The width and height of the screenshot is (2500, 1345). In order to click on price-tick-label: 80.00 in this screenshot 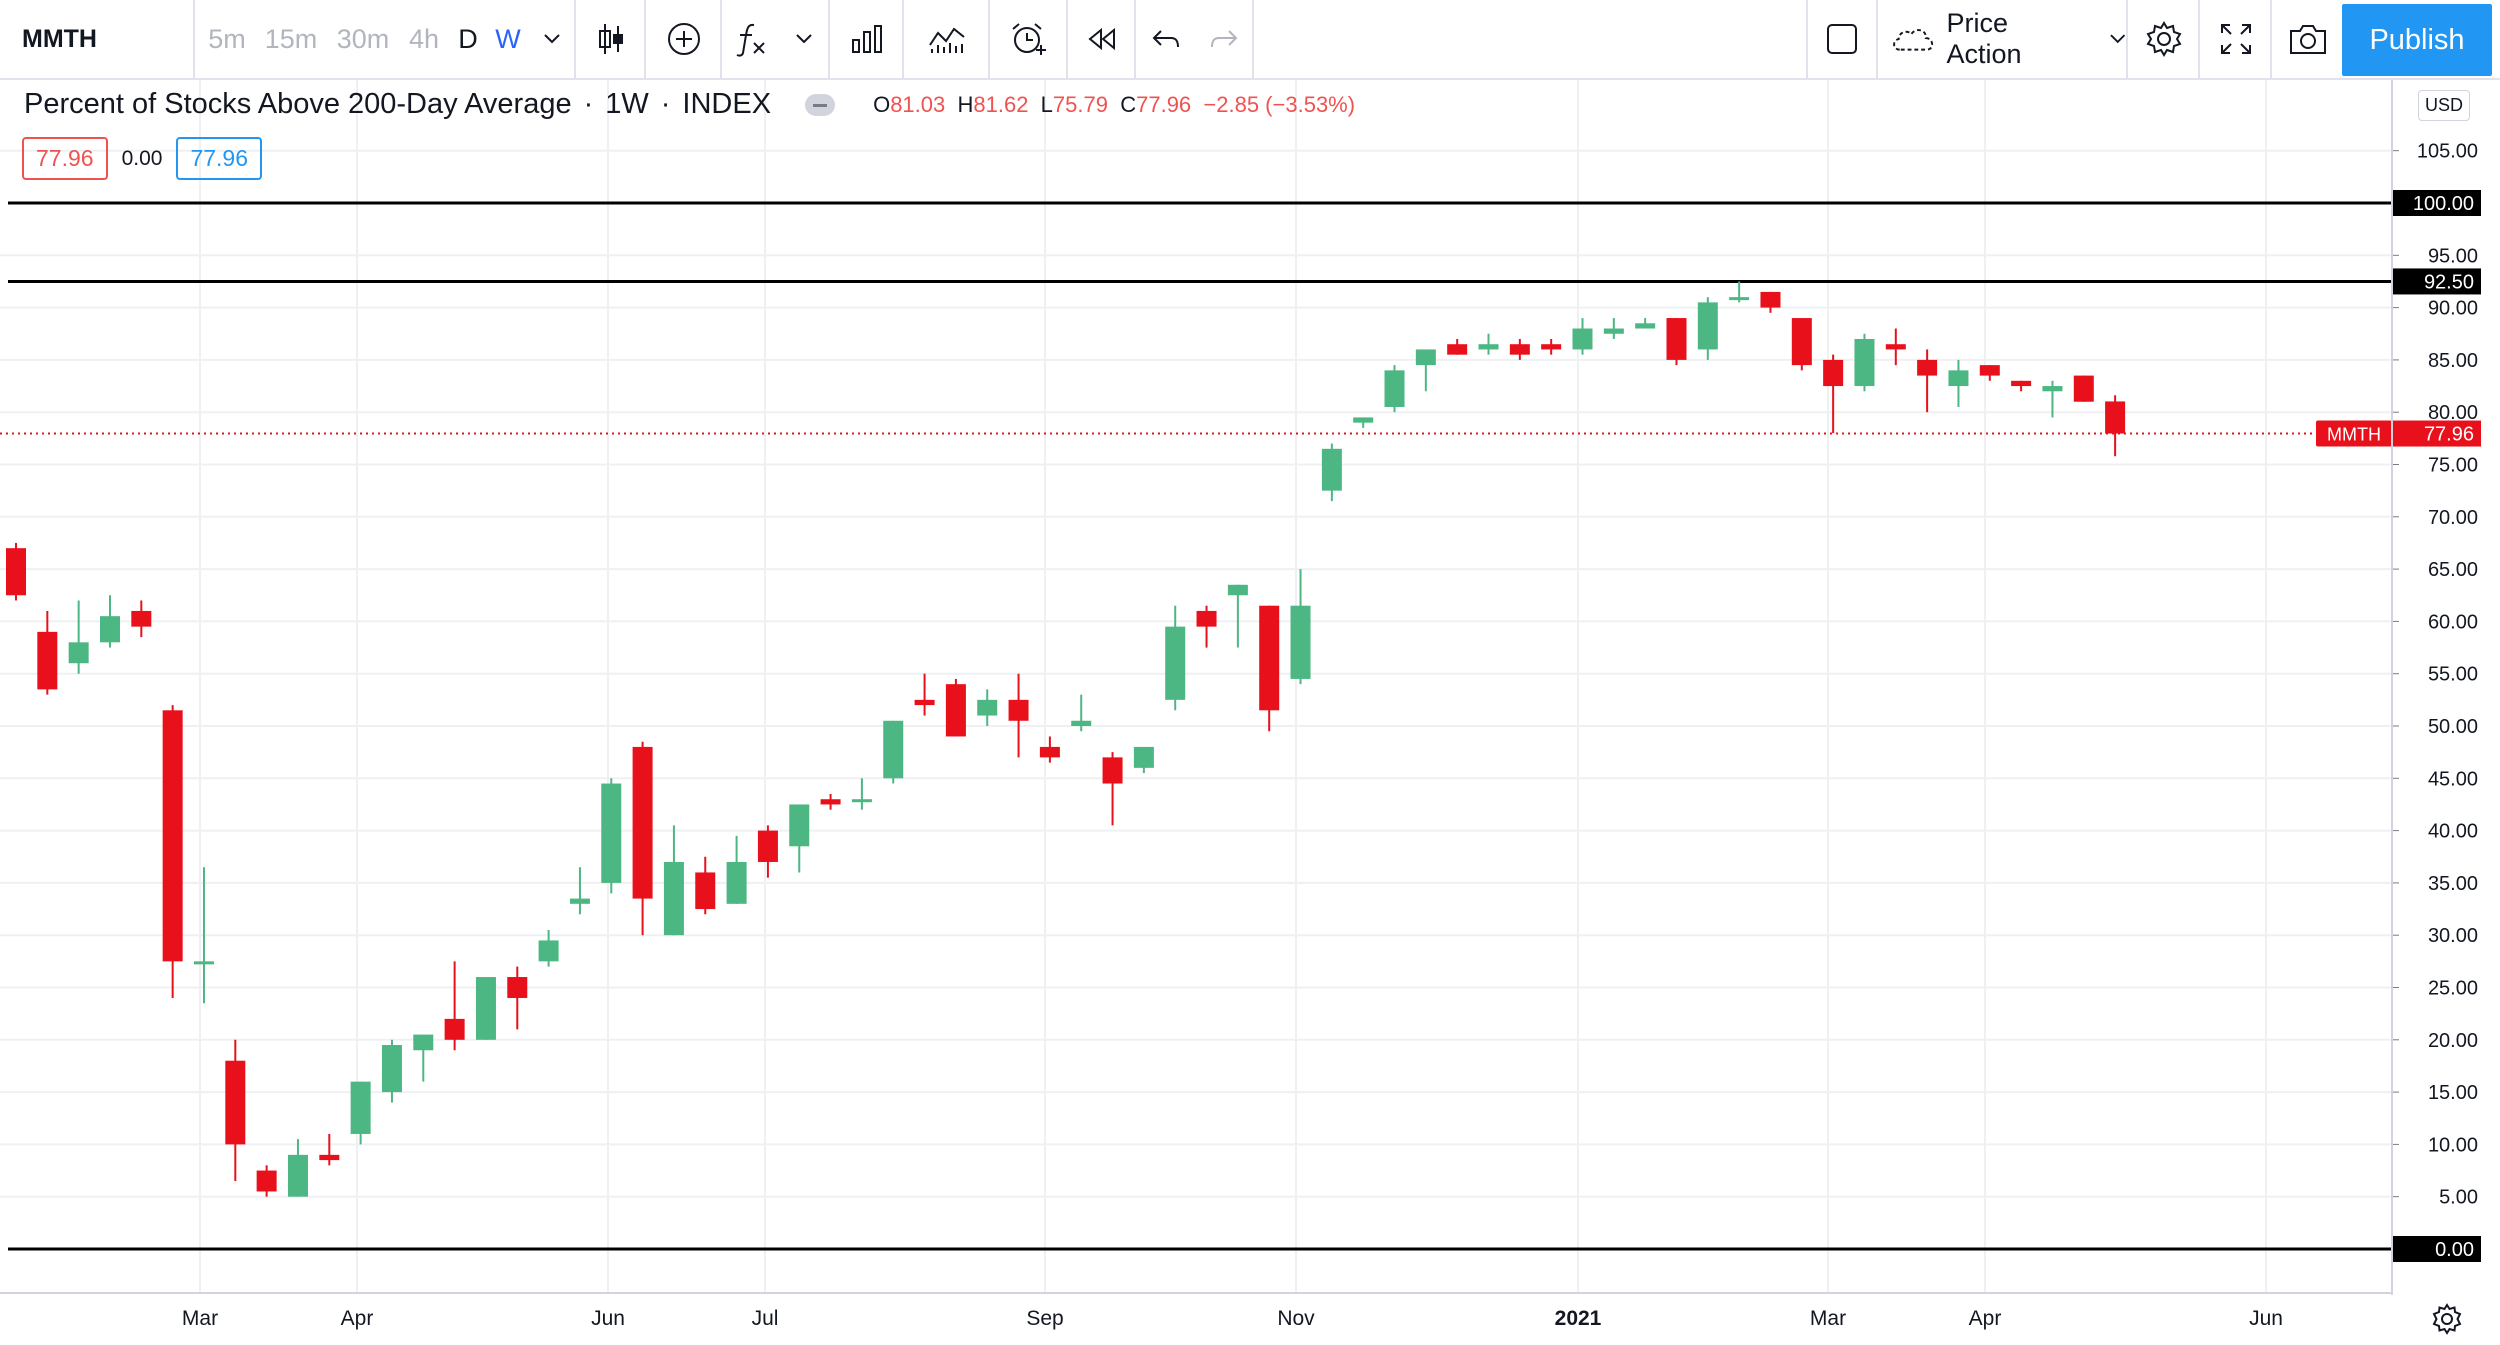, I will do `click(2453, 413)`.